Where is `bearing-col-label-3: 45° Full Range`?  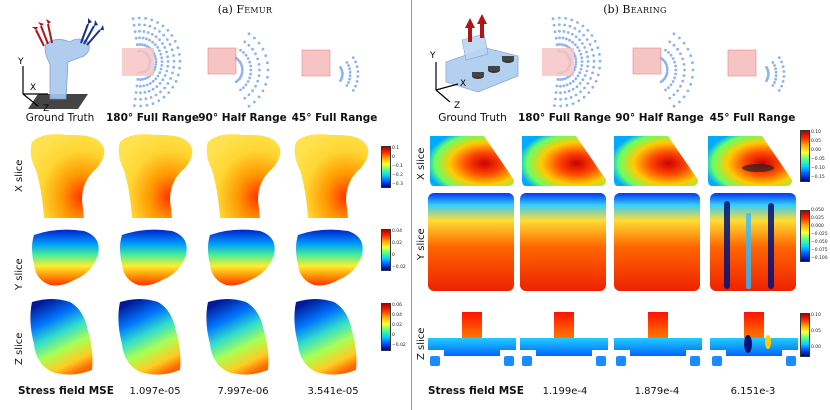
bearing-col-label-3: 45° Full Range is located at coordinates (752, 118).